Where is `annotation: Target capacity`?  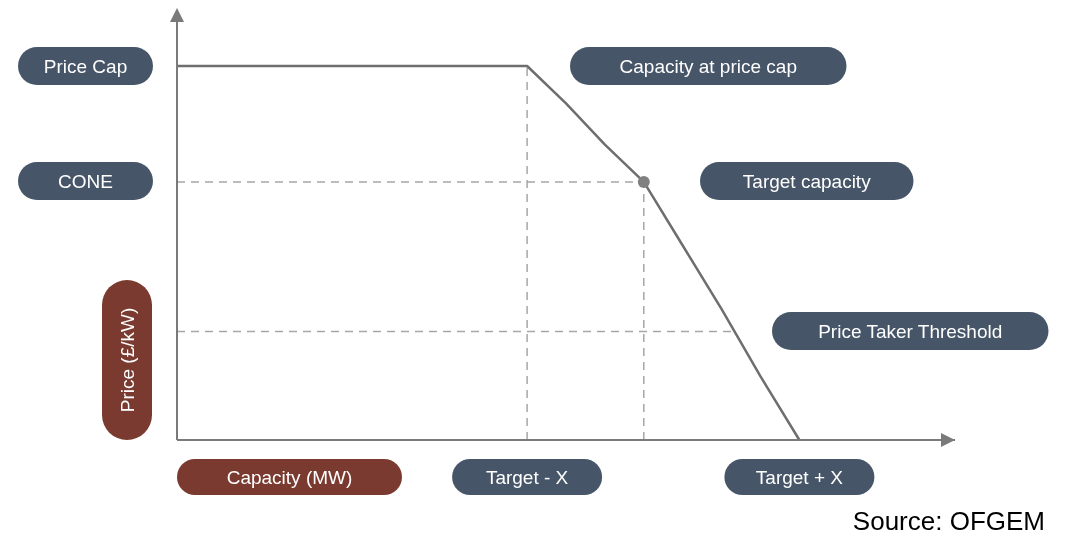 annotation: Target capacity is located at coordinates (807, 181).